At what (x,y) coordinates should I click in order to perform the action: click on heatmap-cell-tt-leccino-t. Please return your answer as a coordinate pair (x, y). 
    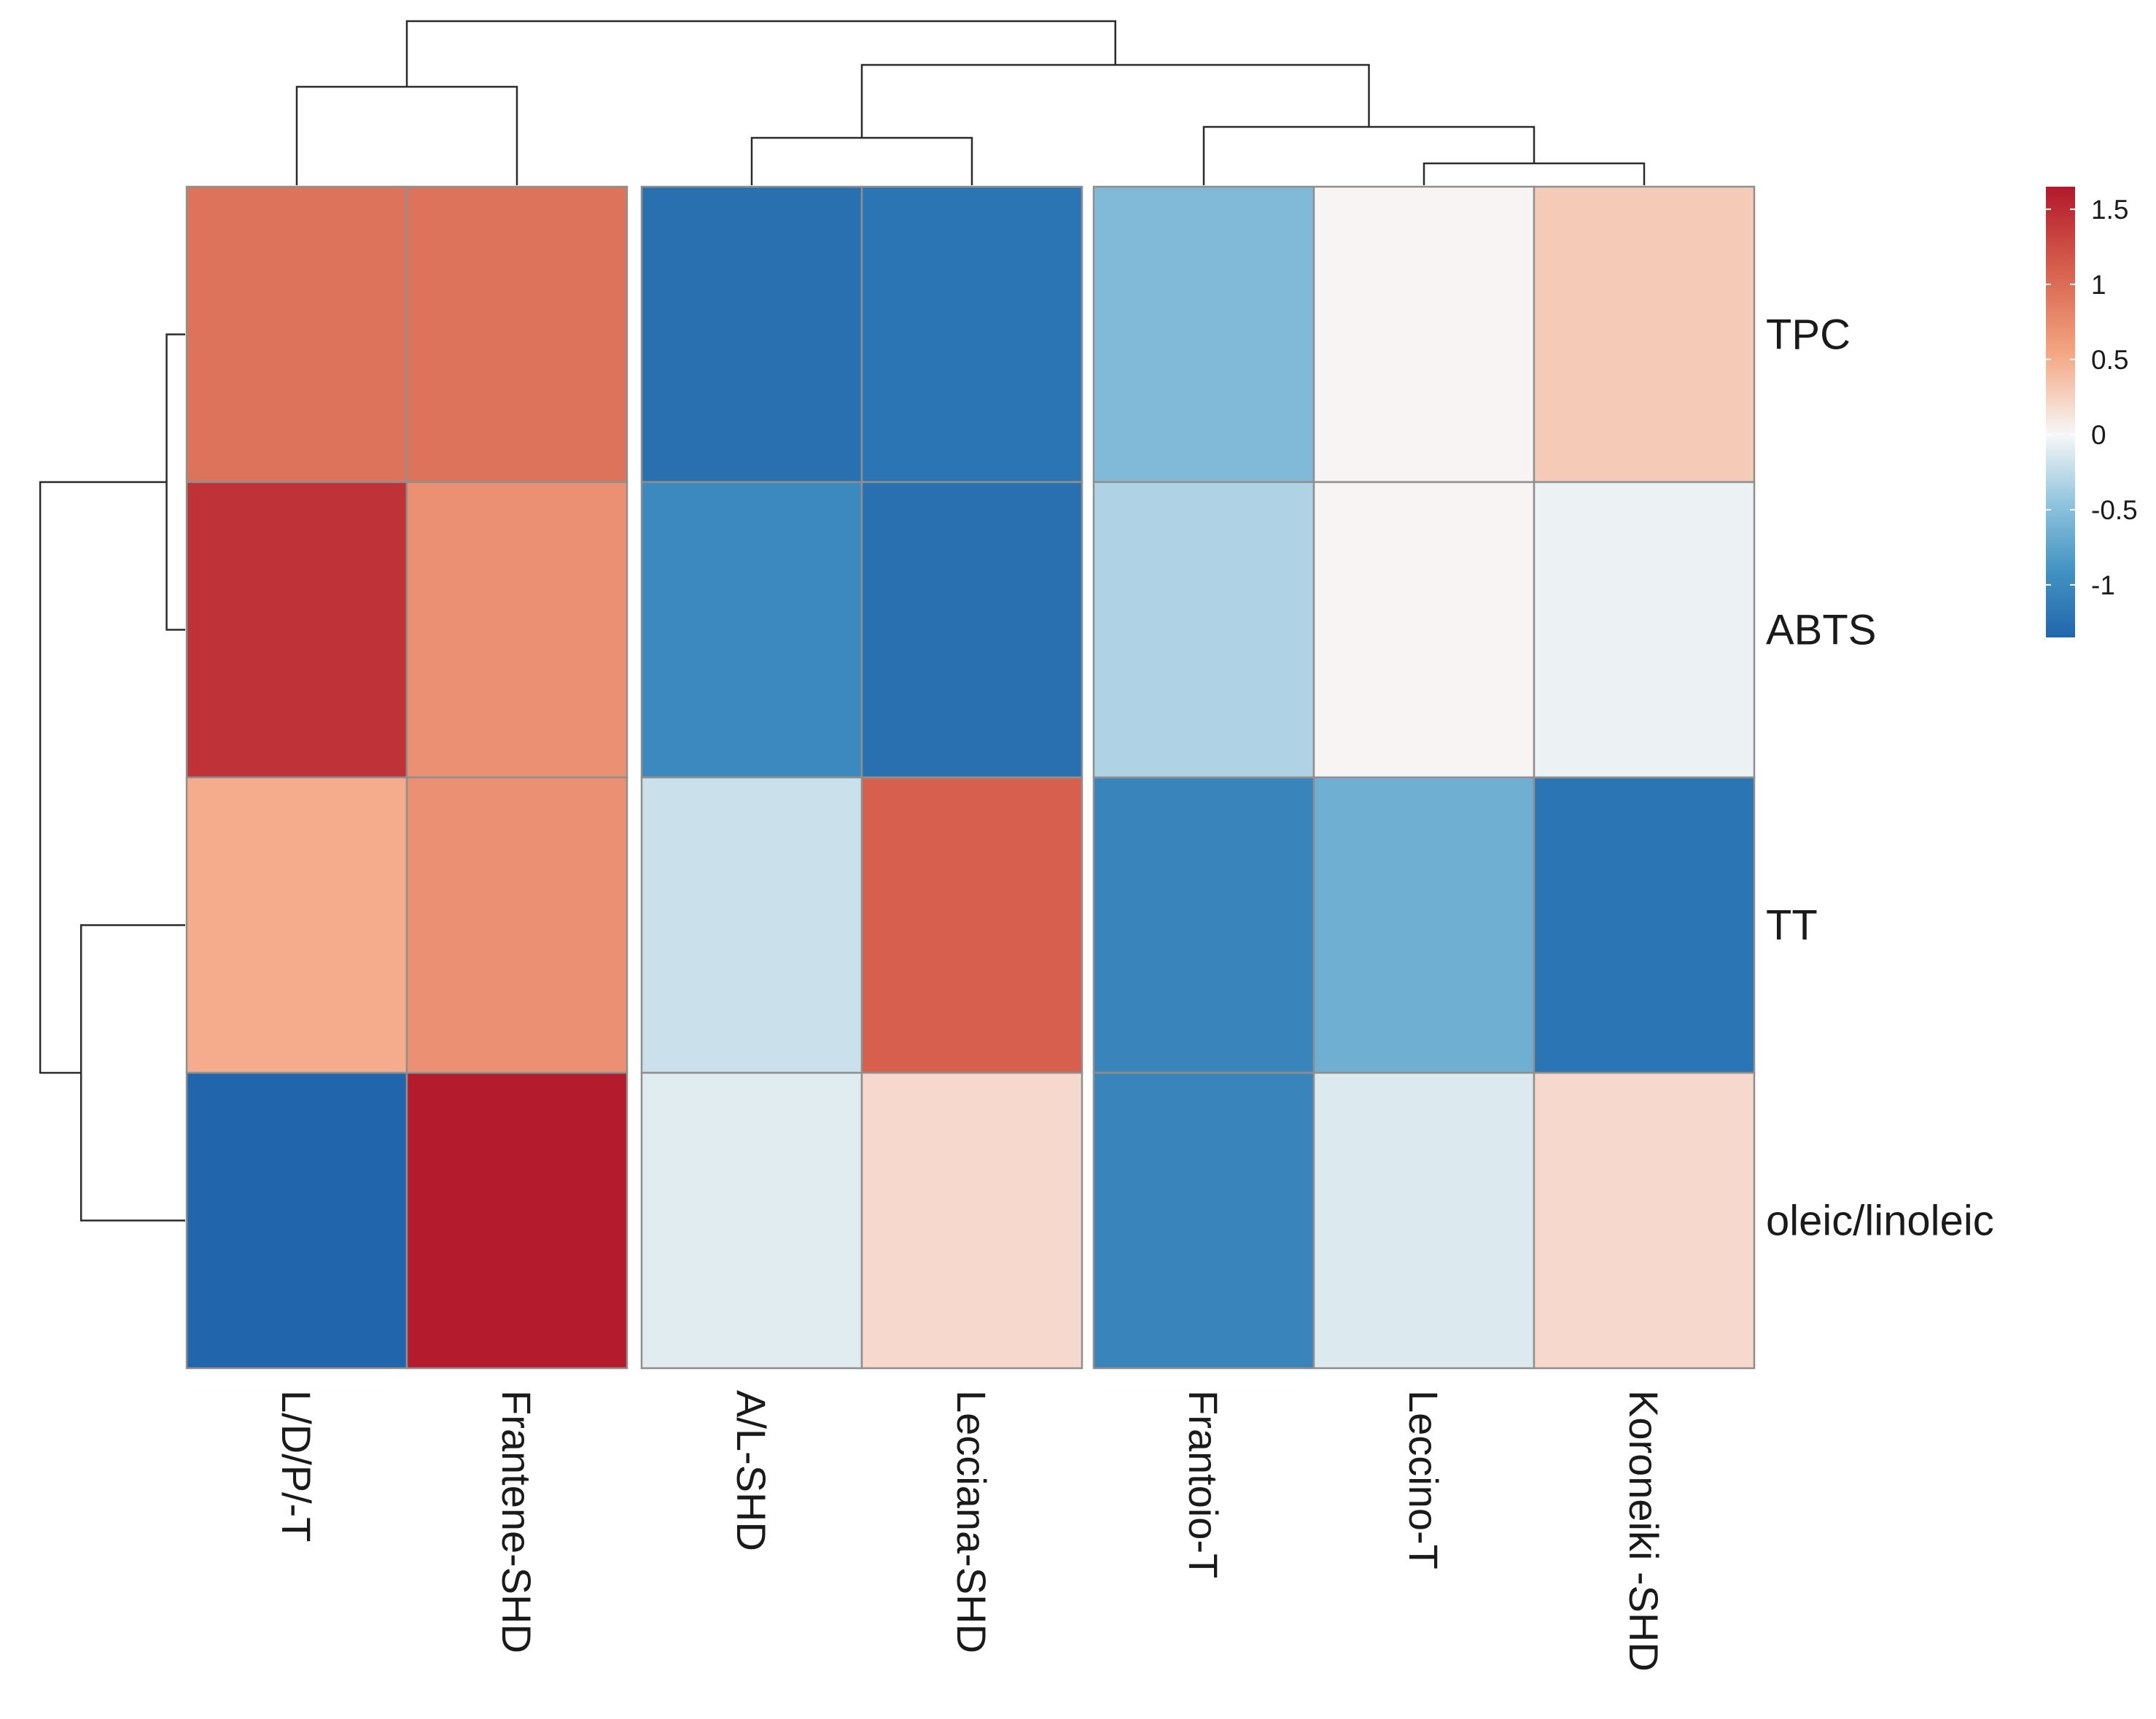
    Looking at the image, I should click on (1424, 925).